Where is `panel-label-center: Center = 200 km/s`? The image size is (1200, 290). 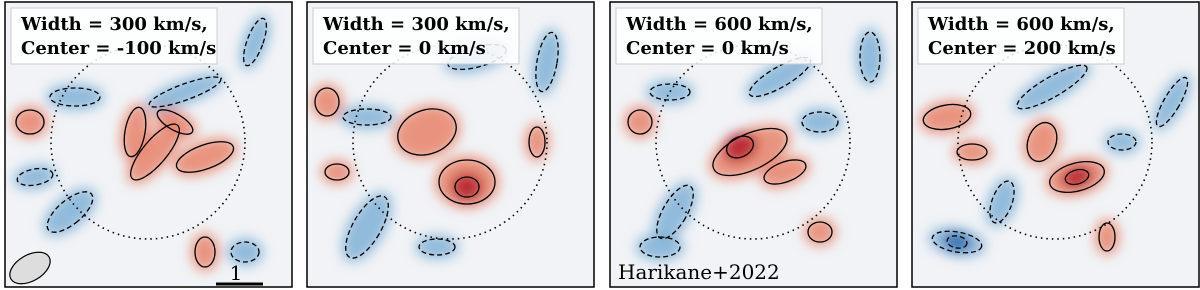 panel-label-center: Center = 200 km/s is located at coordinates (1022, 48).